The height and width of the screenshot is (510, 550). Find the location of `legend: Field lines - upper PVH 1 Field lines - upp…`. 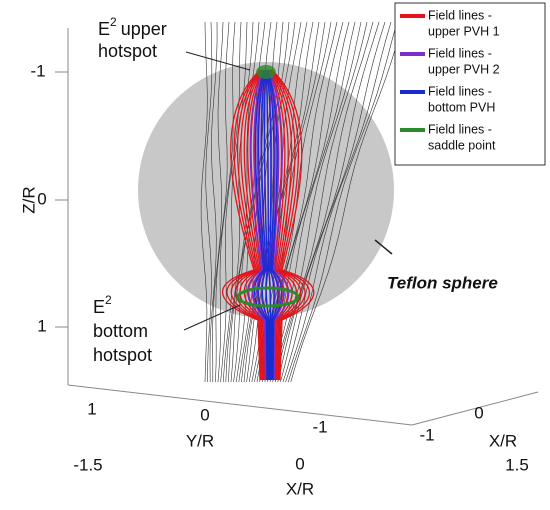

legend: Field lines - upper PVH 1 Field lines - upp… is located at coordinates (450, 80).